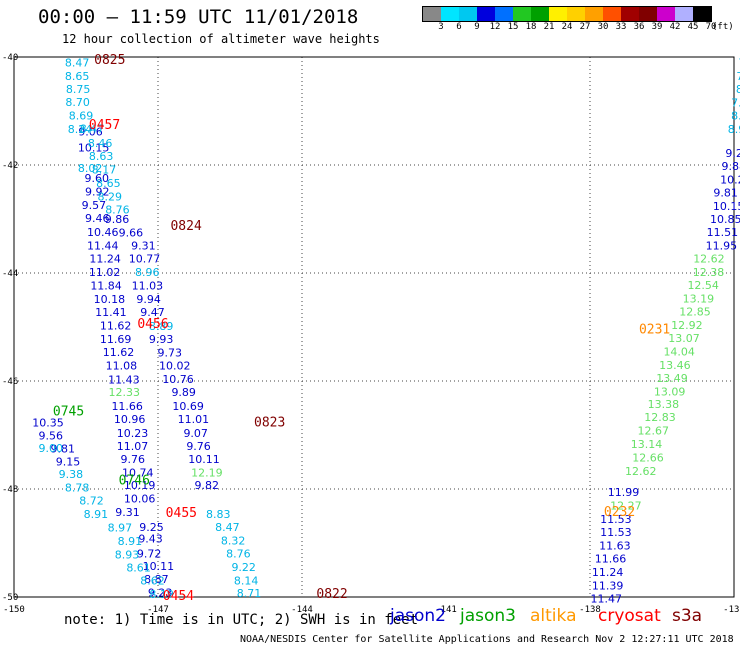 The height and width of the screenshot is (650, 740). What do you see at coordinates (77, 76) in the screenshot?
I see `swh-value-label: 8.65` at bounding box center [77, 76].